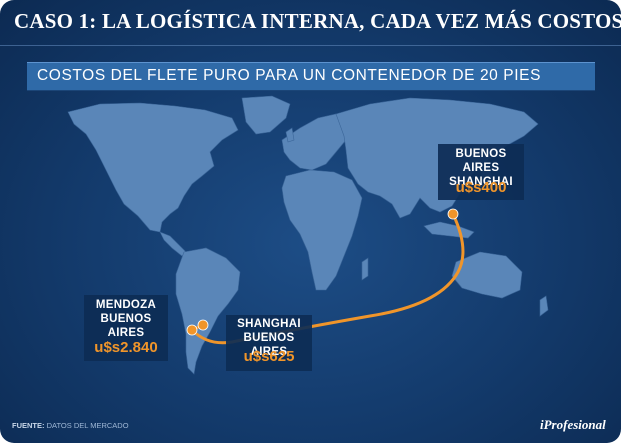  I want to click on mendoza-marker, so click(192, 330).